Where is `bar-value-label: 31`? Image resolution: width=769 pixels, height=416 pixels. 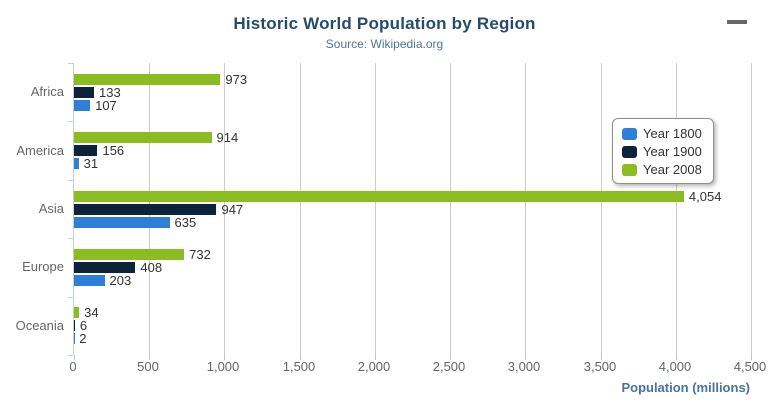 bar-value-label: 31 is located at coordinates (91, 163).